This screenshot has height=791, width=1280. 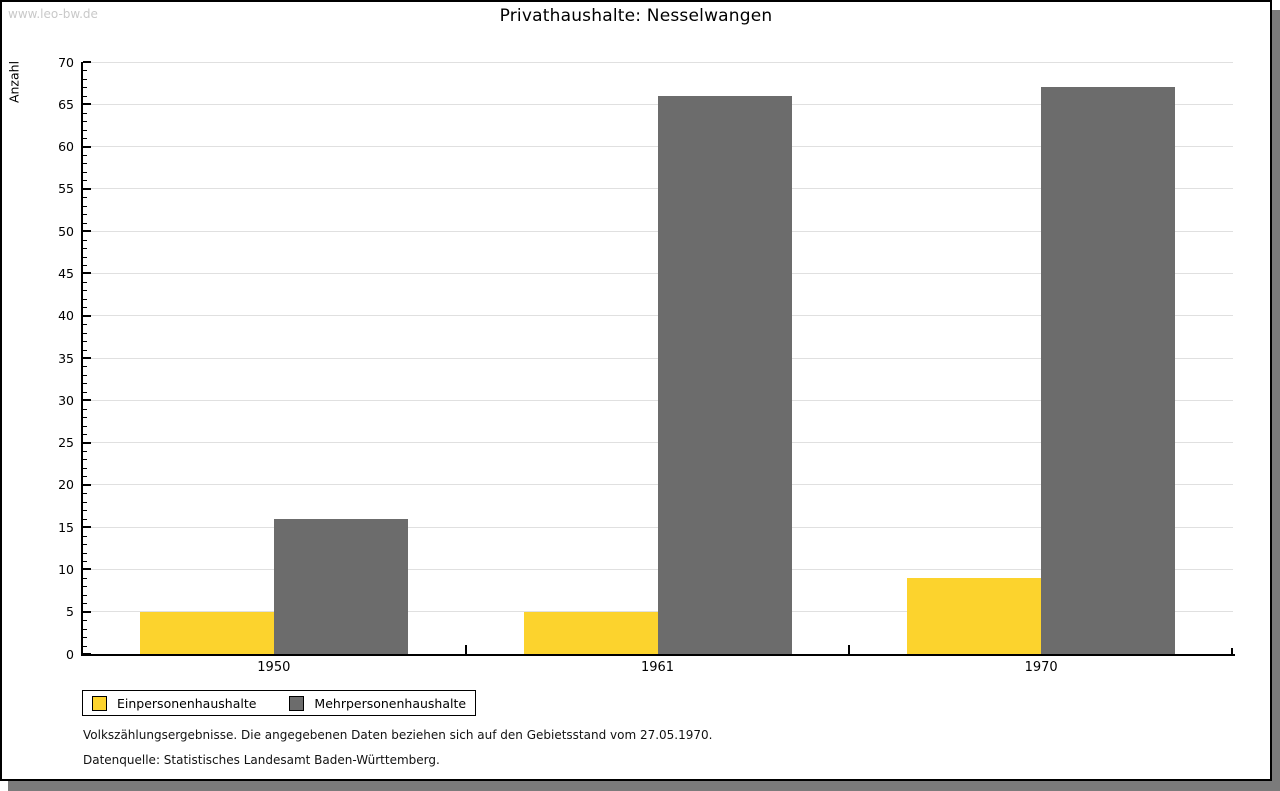 I want to click on y-tick-label: 50, so click(x=66, y=231).